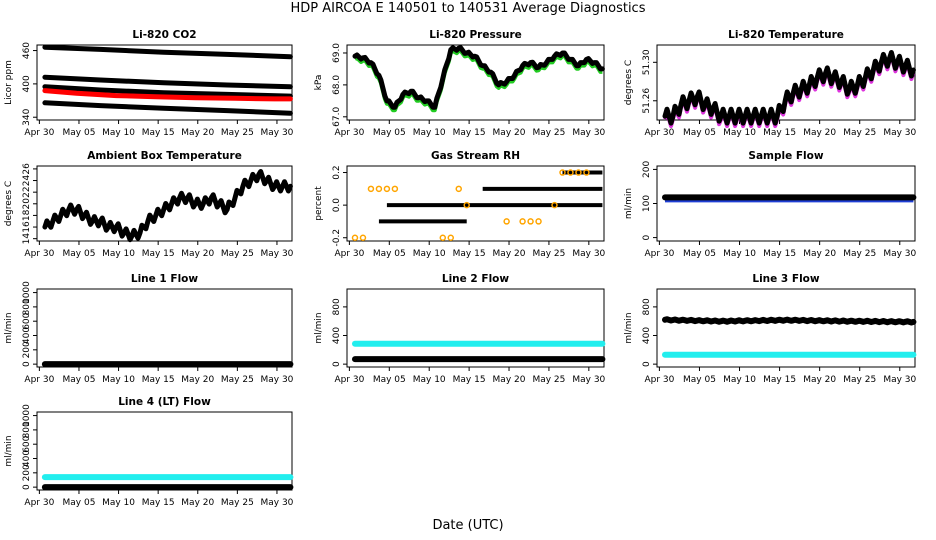 Image resolution: width=936 pixels, height=540 pixels. What do you see at coordinates (469, 380) in the screenshot?
I see `line2-xtick-label: May 15` at bounding box center [469, 380].